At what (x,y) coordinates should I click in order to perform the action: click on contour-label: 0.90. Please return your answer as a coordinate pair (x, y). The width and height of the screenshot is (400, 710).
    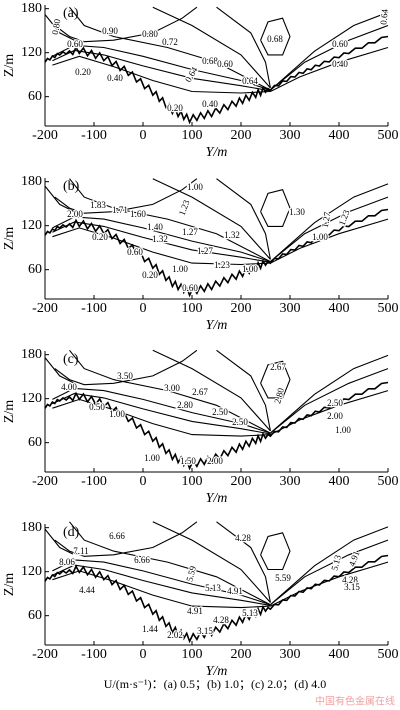
    Looking at the image, I should click on (110, 31).